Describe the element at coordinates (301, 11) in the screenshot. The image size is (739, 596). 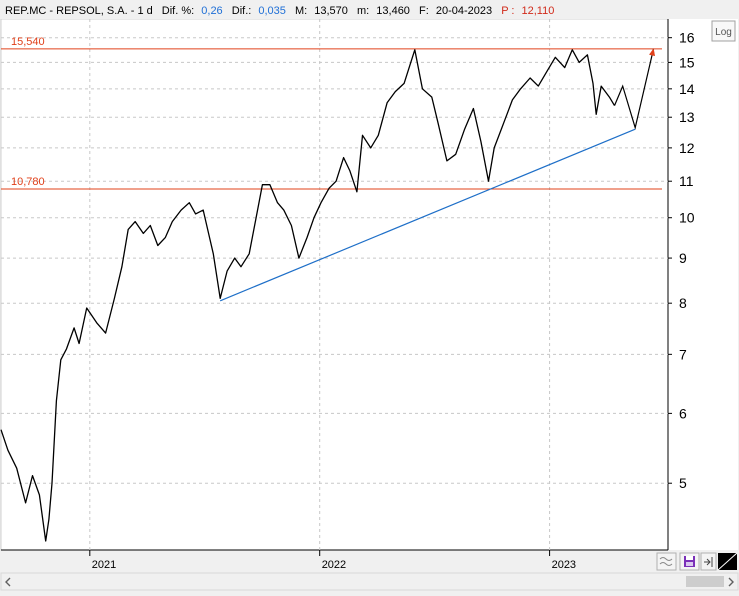
I see `max-label: M:` at that location.